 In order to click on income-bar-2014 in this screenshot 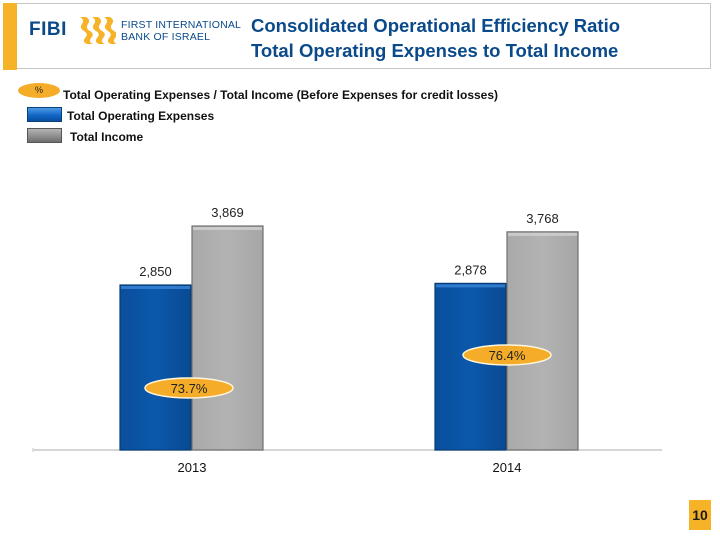, I will do `click(542, 341)`.